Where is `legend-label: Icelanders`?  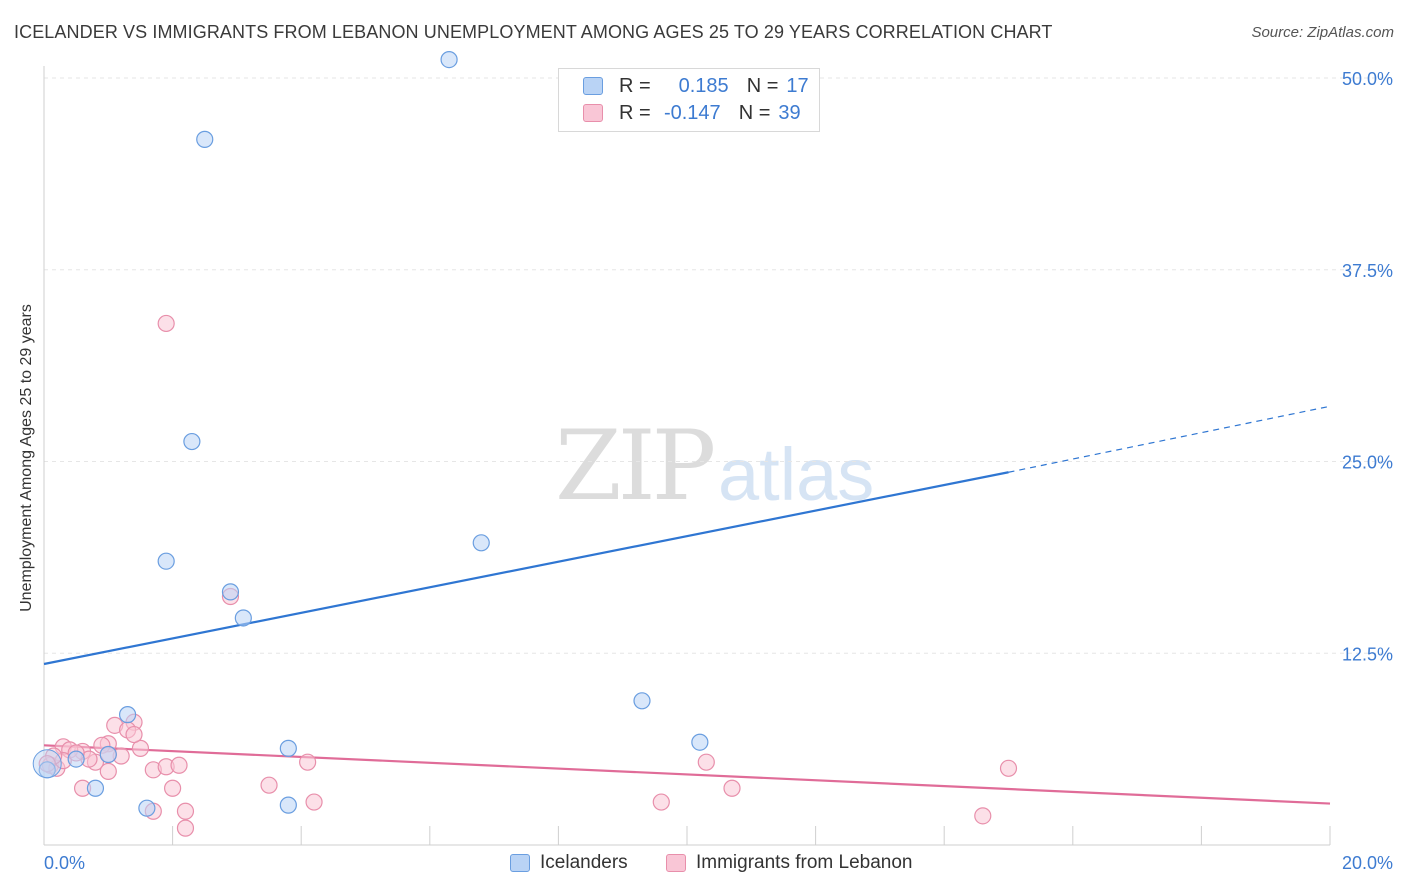 legend-label: Icelanders is located at coordinates (584, 862).